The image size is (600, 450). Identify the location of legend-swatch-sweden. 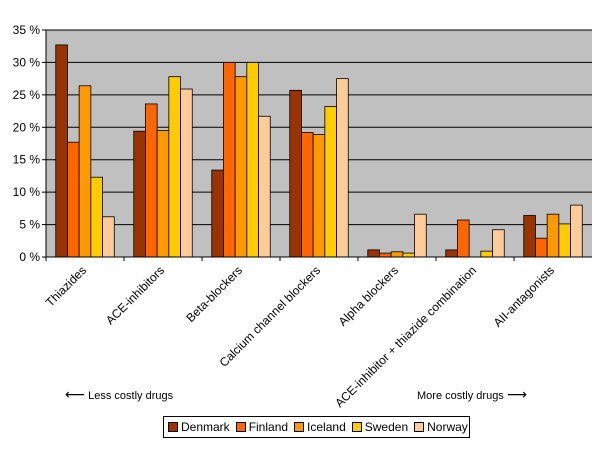
(356, 427).